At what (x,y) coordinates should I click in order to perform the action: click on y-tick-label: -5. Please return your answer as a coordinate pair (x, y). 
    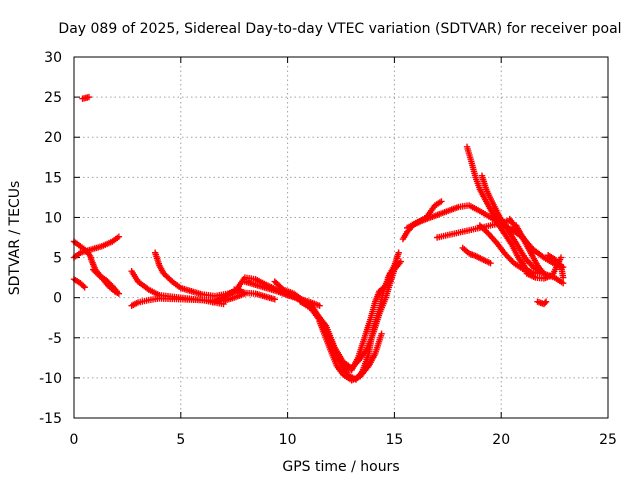
    Looking at the image, I should click on (55, 339).